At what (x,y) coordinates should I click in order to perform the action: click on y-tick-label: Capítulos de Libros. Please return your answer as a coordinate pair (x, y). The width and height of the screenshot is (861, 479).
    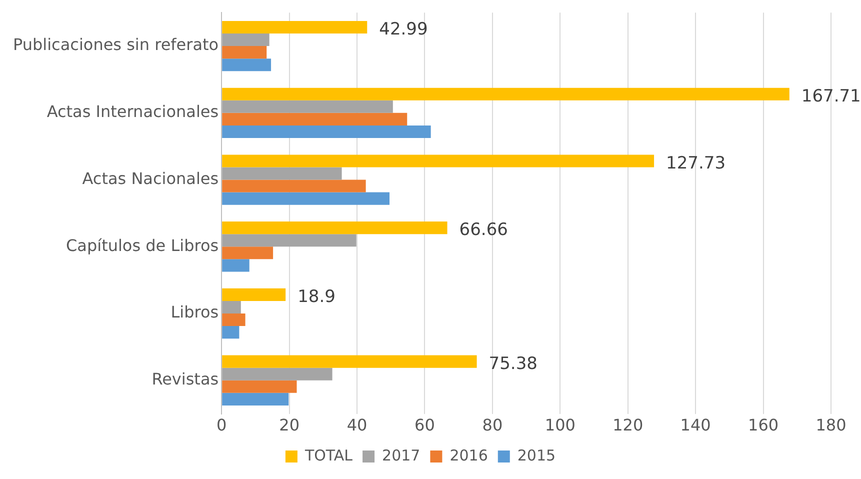
    Looking at the image, I should click on (142, 245).